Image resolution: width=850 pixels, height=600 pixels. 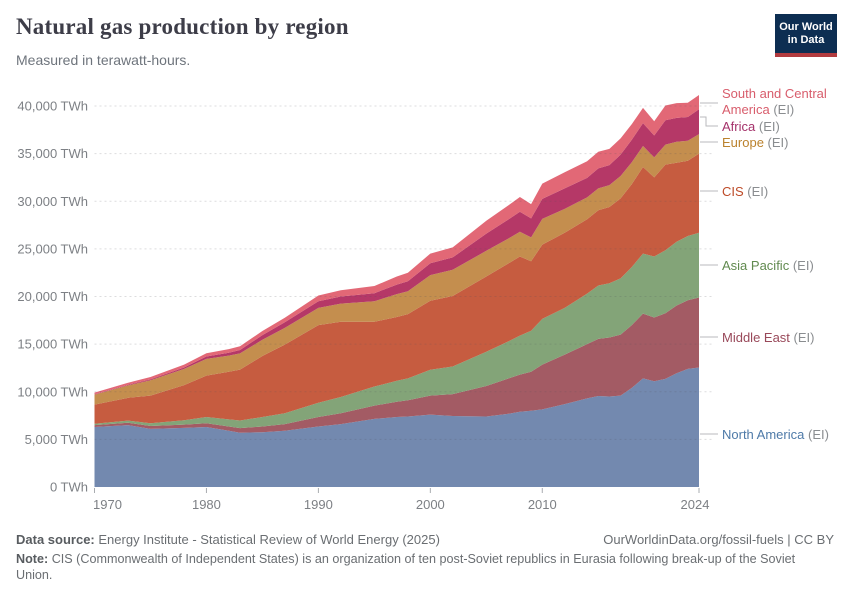 What do you see at coordinates (206, 504) in the screenshot?
I see `x-axis-tick-label: 1980` at bounding box center [206, 504].